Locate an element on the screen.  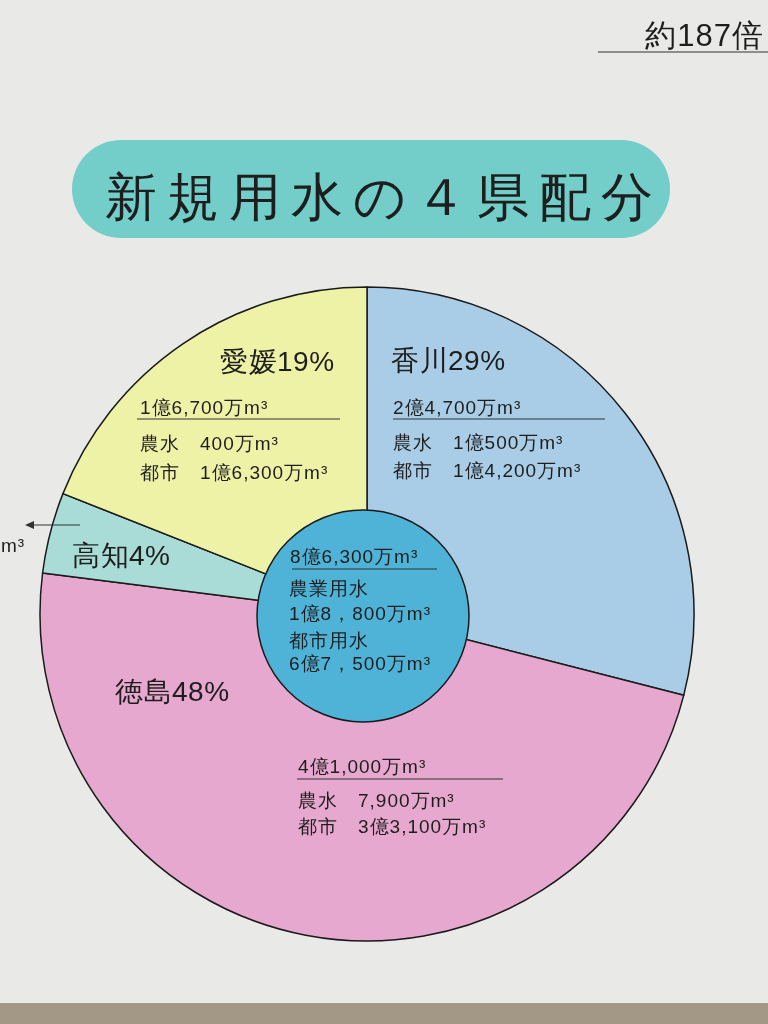
chart-title: 新規用水の４県配分 is located at coordinates (379, 197).